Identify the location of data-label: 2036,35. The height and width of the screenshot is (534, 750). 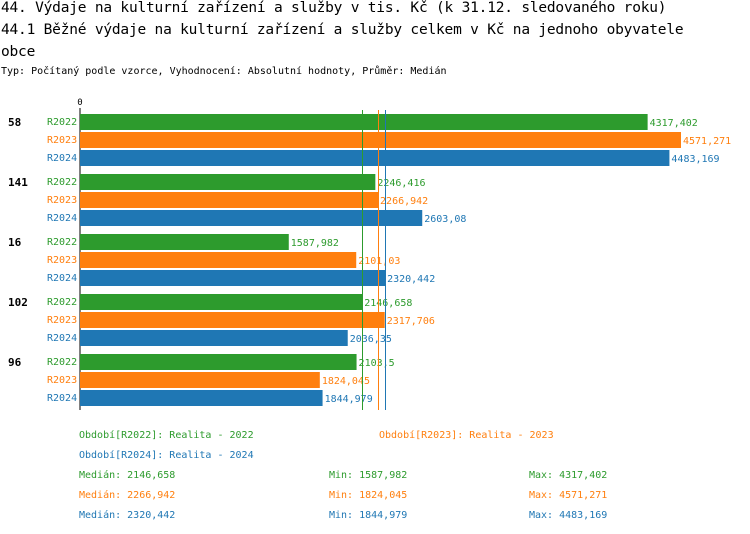
(371, 339).